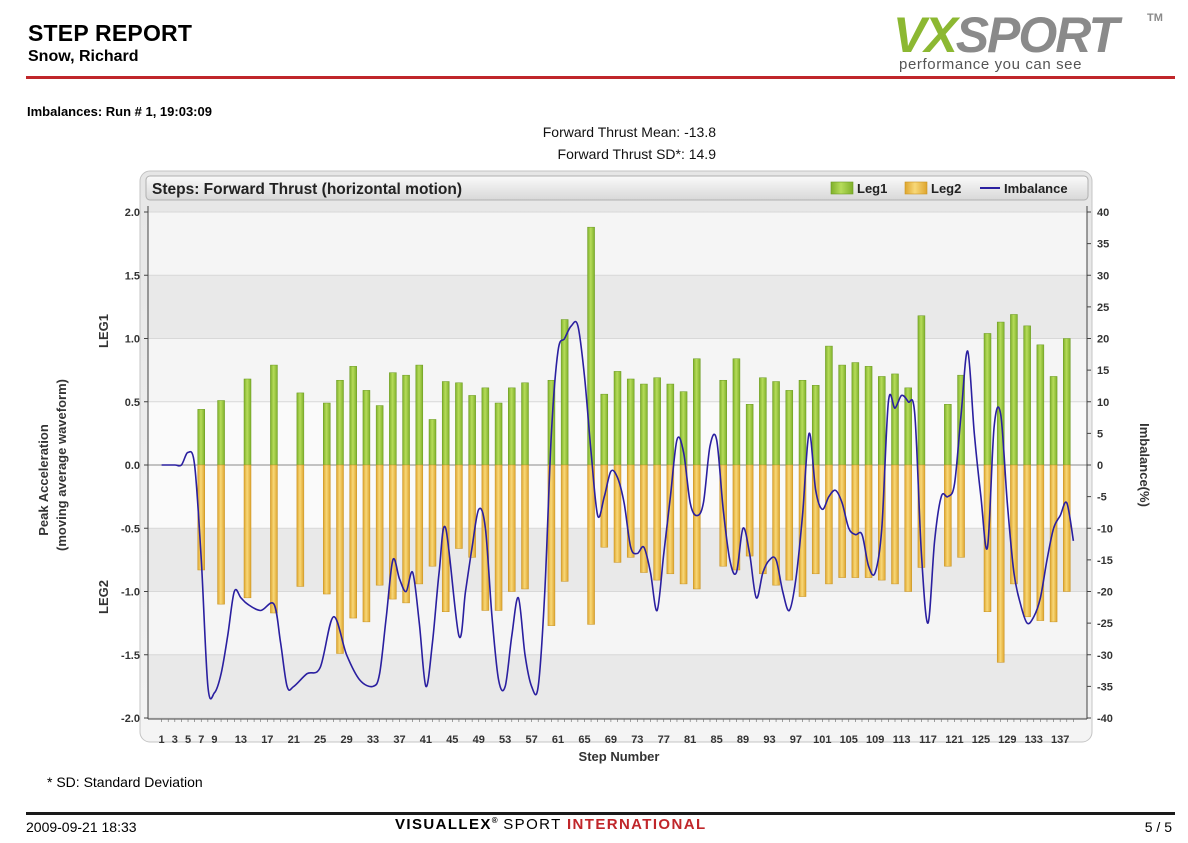  I want to click on left-tick-label: -2.0, so click(130, 719).